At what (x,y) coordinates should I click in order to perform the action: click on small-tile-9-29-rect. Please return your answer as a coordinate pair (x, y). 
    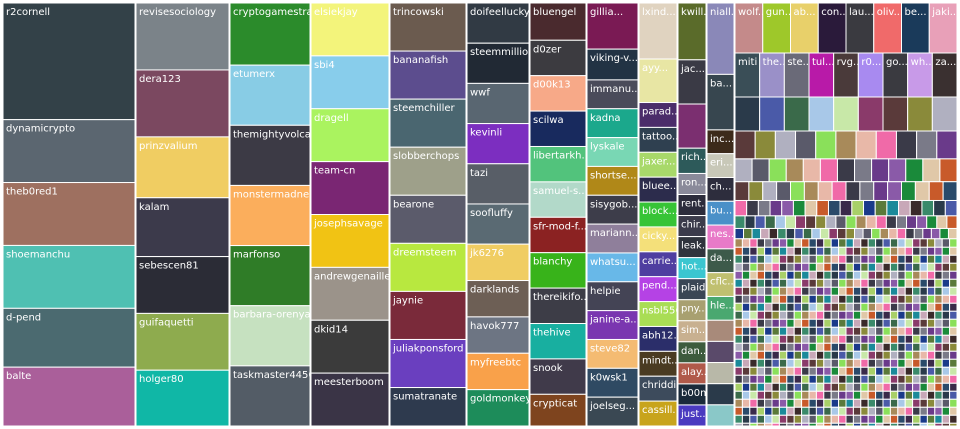
    Looking at the image, I should click on (953, 259).